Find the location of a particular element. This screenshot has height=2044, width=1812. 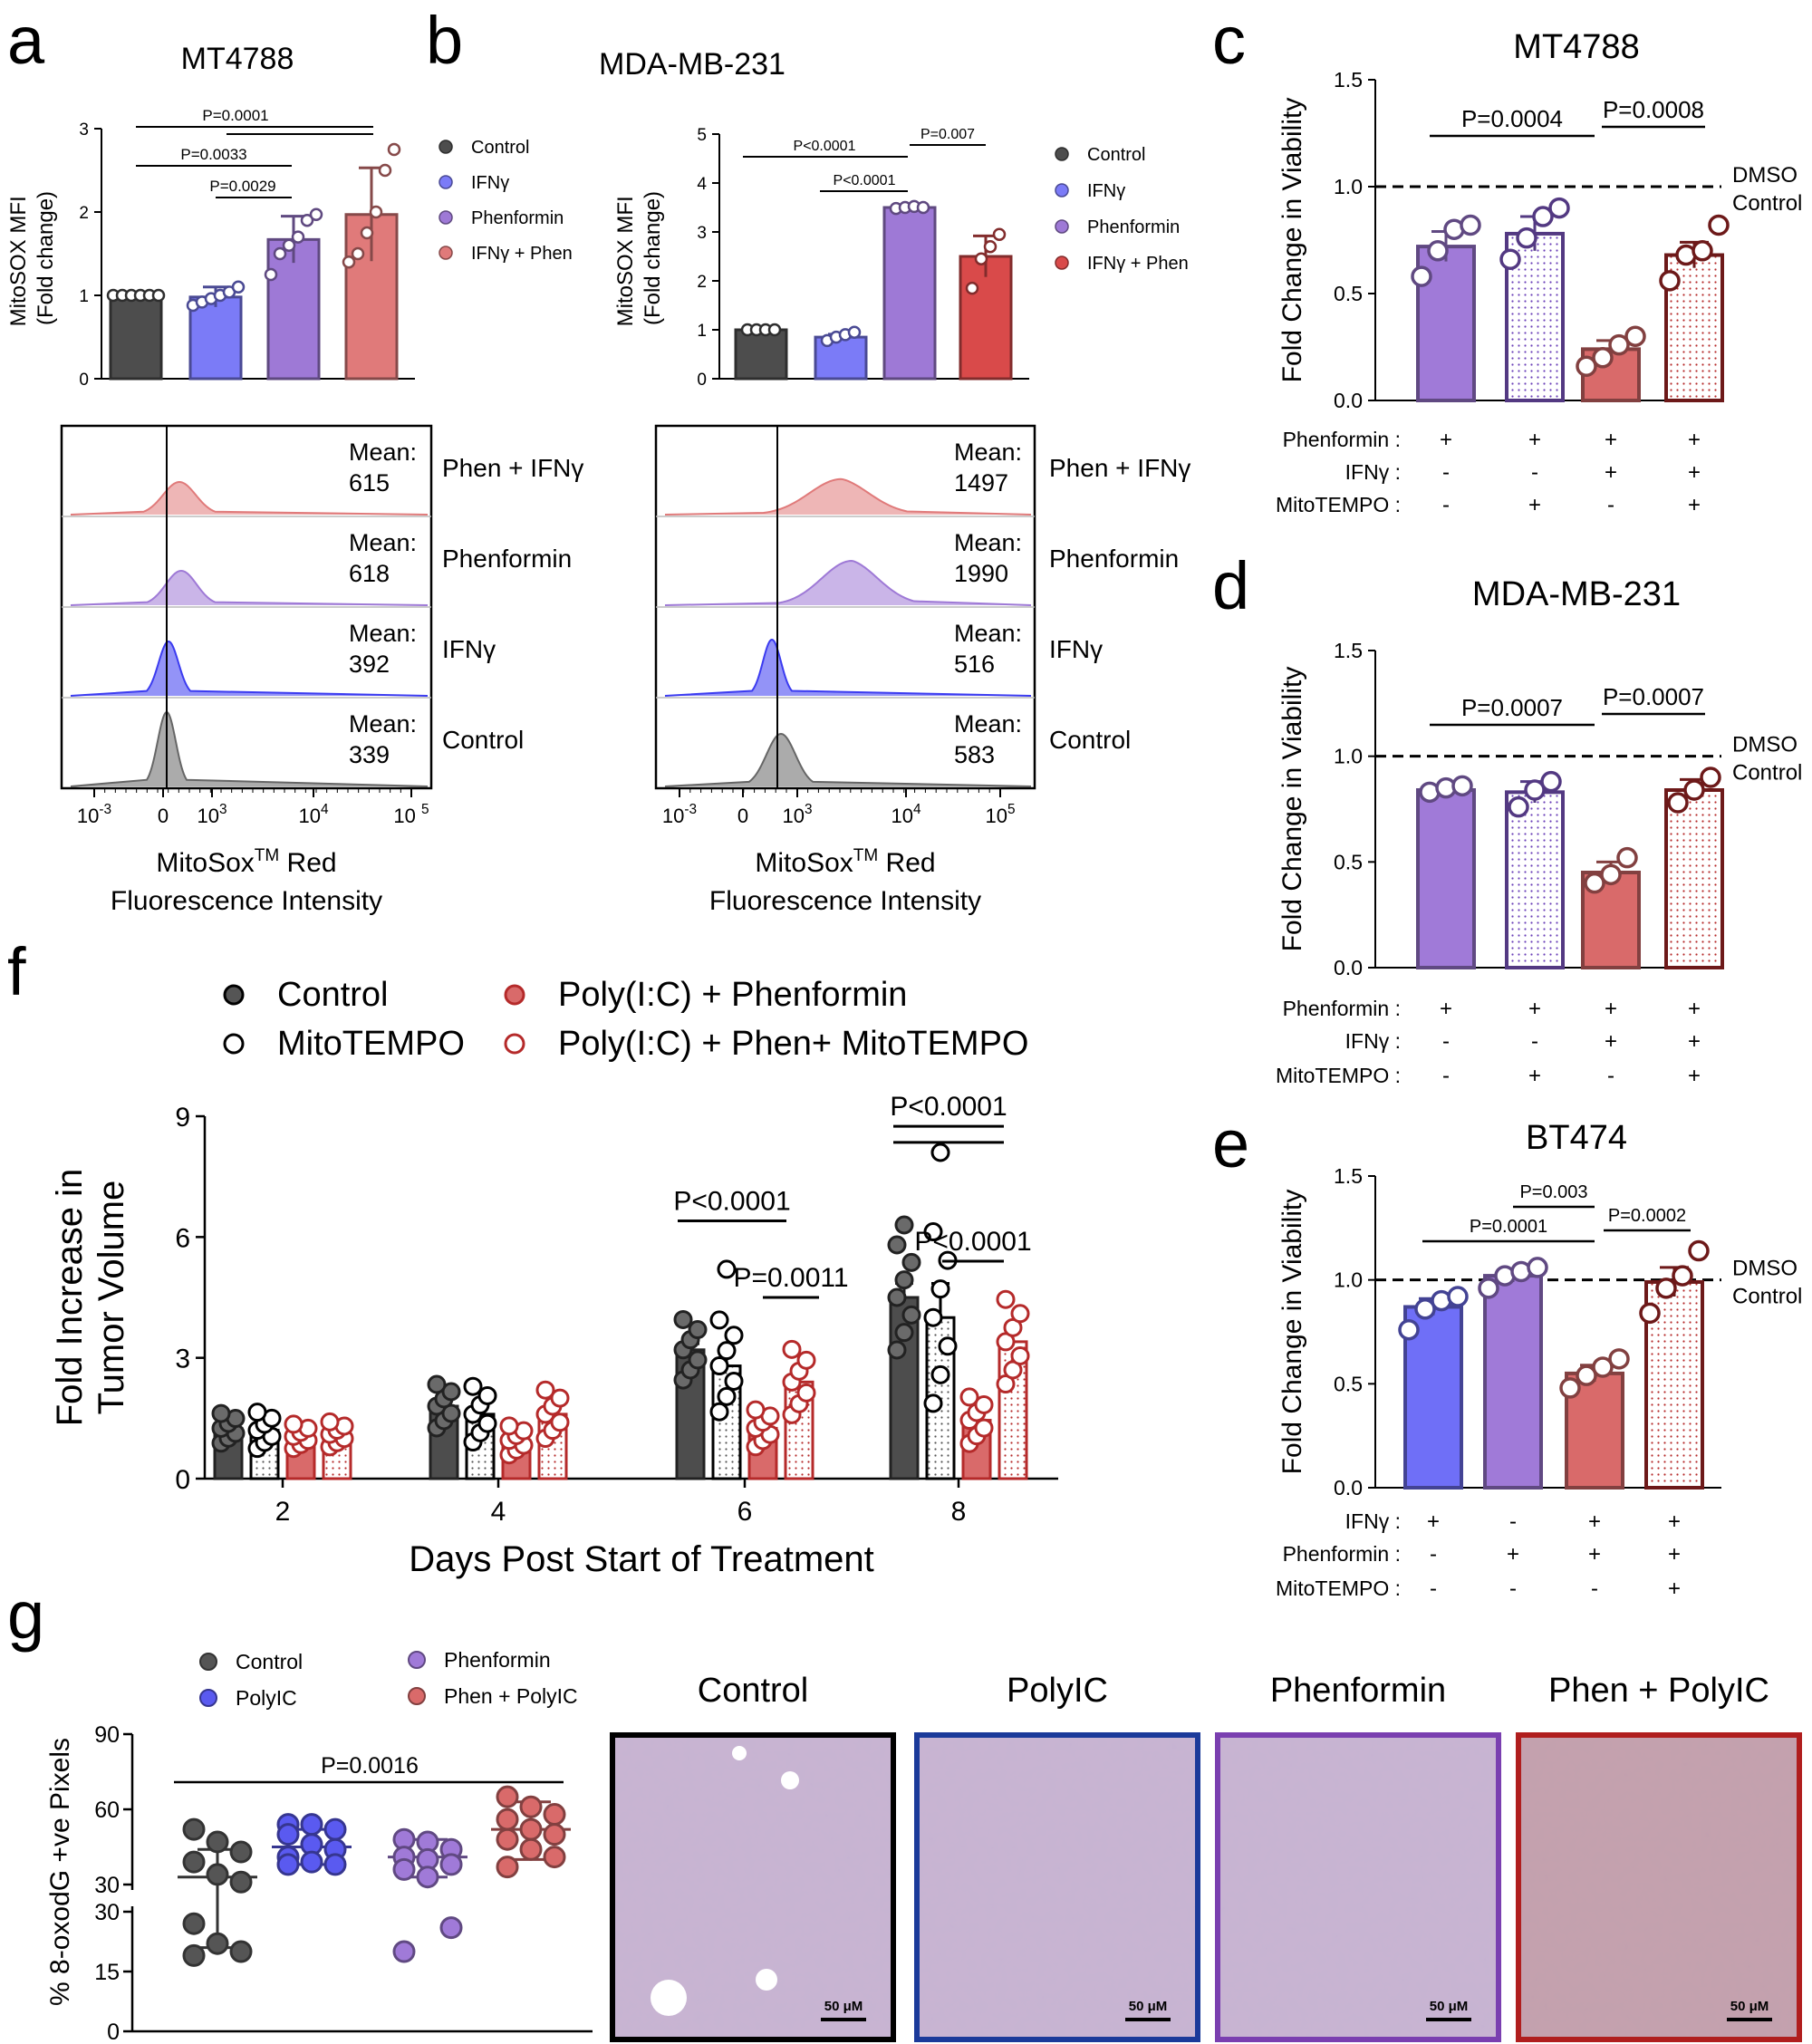

panel-b-legend: Control IFNγ Phenformin IFNγ + Phen is located at coordinates (1122, 209).